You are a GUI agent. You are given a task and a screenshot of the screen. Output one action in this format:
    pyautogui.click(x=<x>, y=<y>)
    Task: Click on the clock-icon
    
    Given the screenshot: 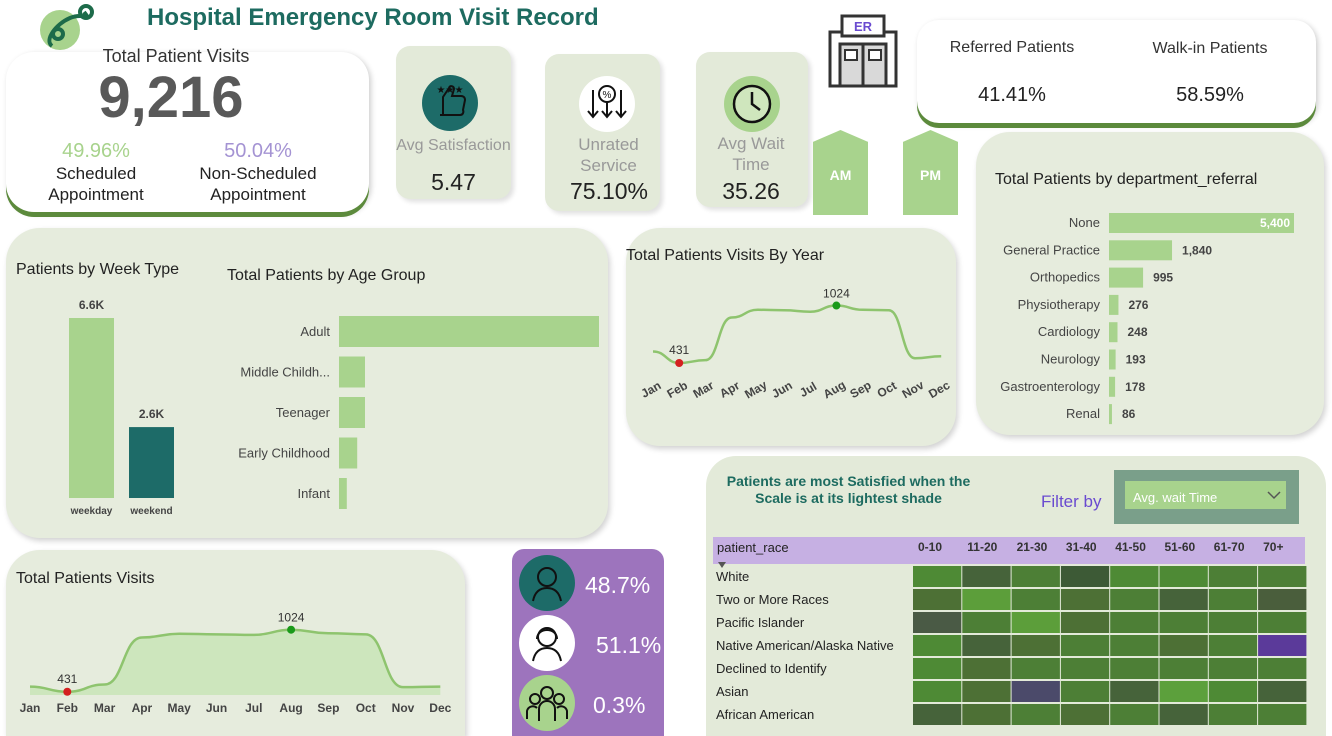 What is the action you would take?
    pyautogui.click(x=752, y=104)
    